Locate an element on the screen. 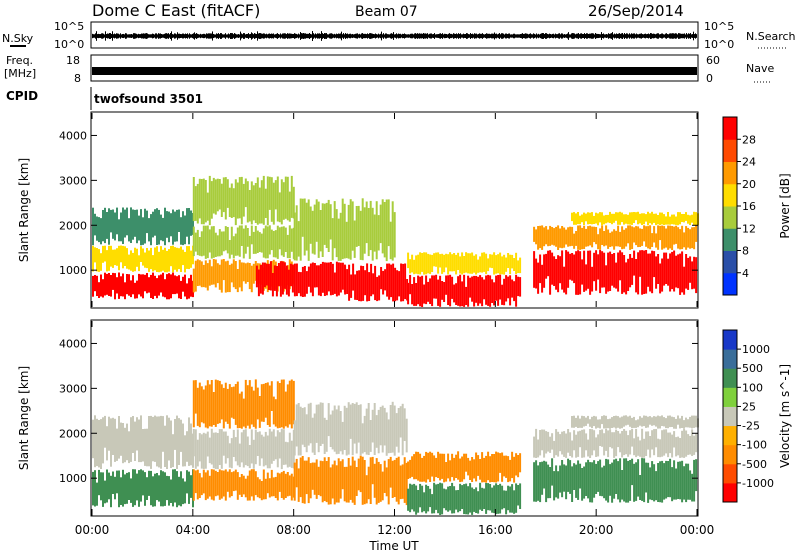 The image size is (800, 554). cpid-value: twofsound 3501 is located at coordinates (148, 99).